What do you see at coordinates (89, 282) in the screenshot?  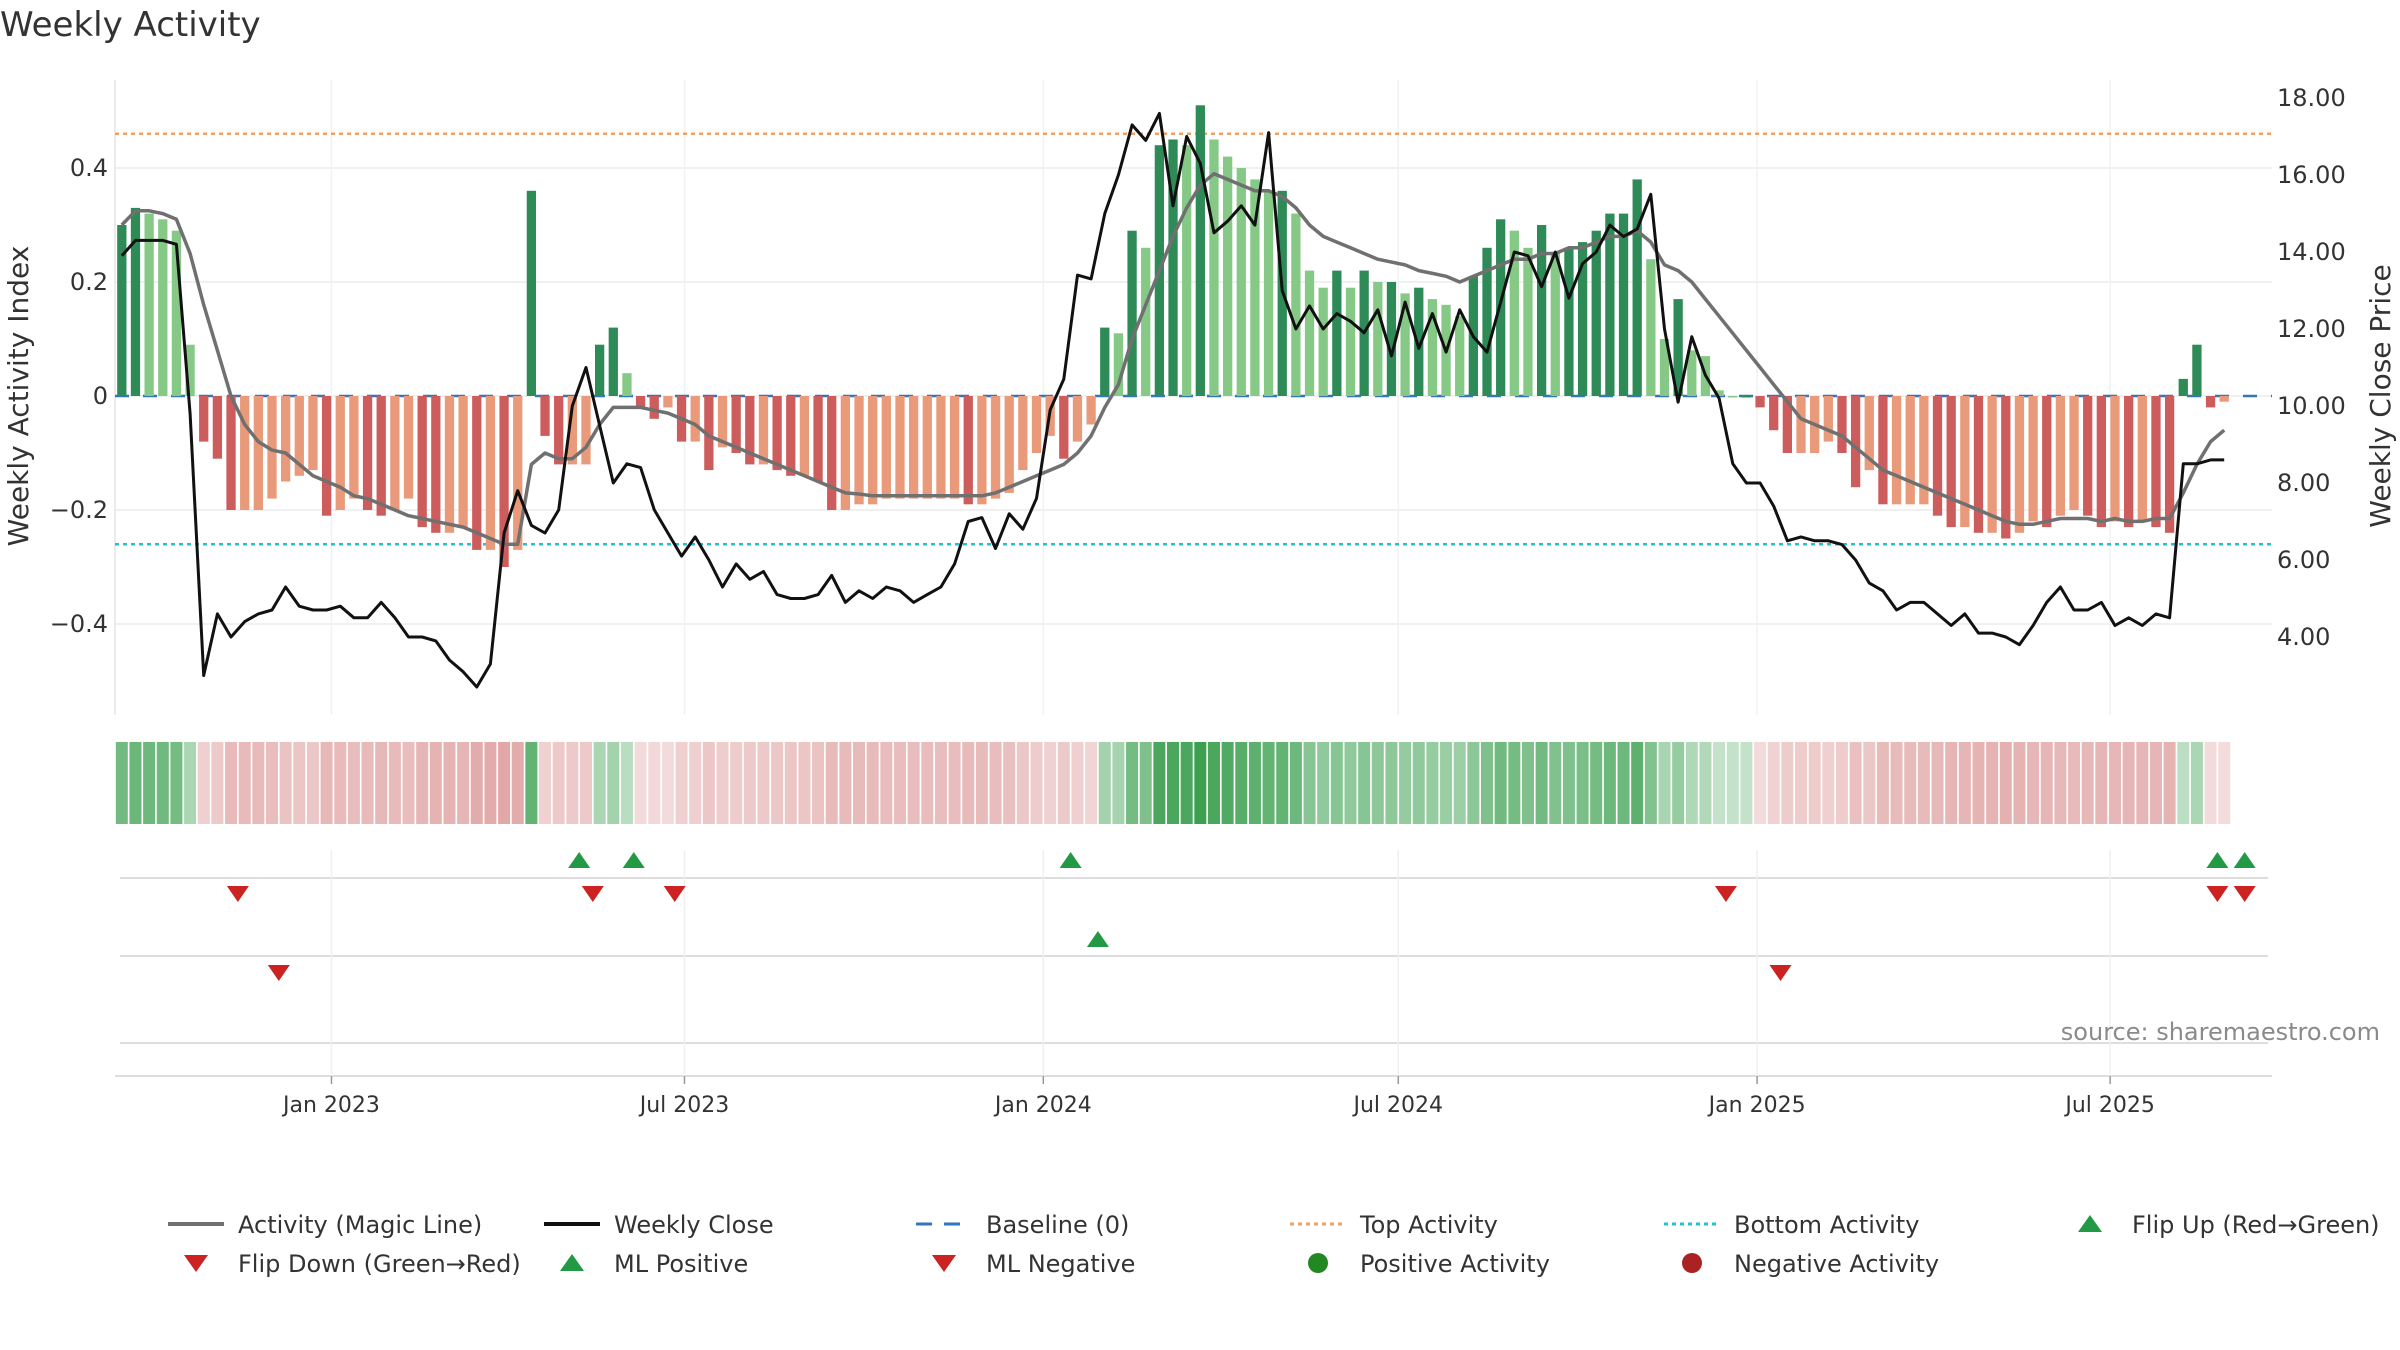 I see `y-tick-label-left: 0.2` at bounding box center [89, 282].